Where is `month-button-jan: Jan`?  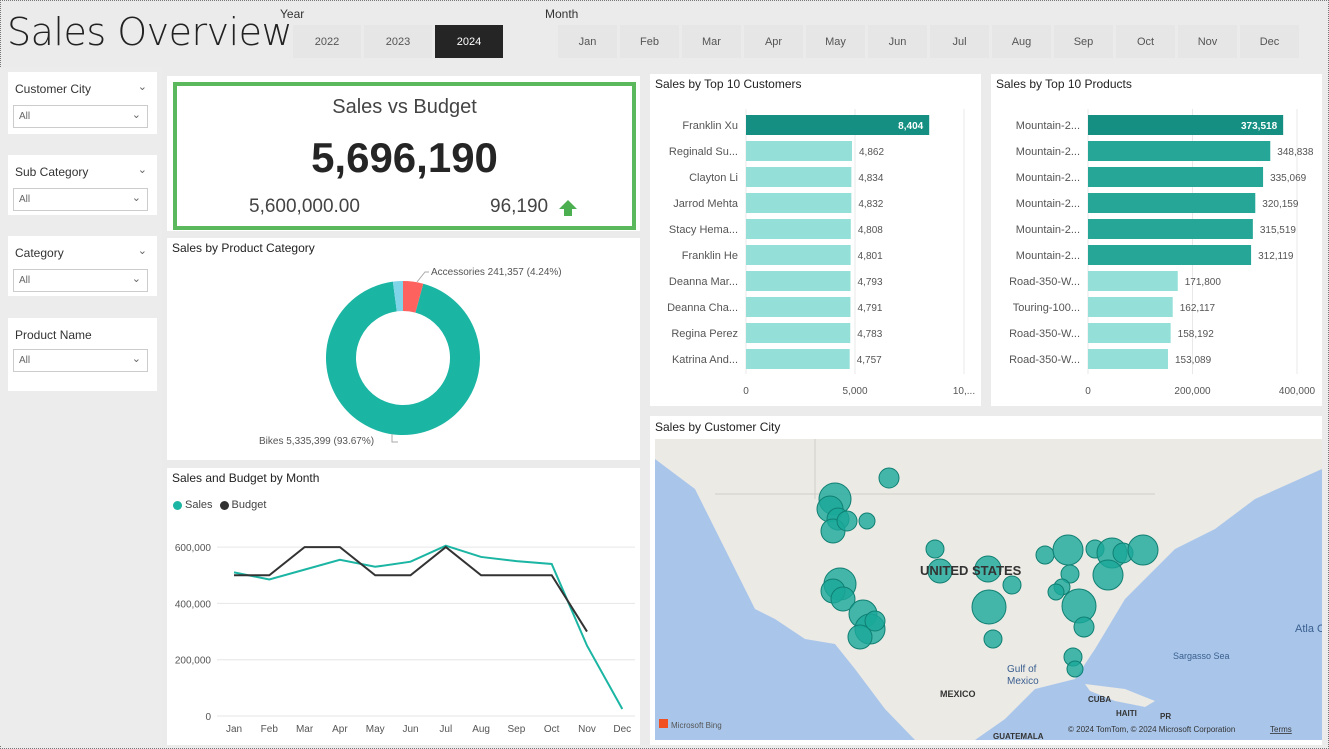 month-button-jan: Jan is located at coordinates (587, 41).